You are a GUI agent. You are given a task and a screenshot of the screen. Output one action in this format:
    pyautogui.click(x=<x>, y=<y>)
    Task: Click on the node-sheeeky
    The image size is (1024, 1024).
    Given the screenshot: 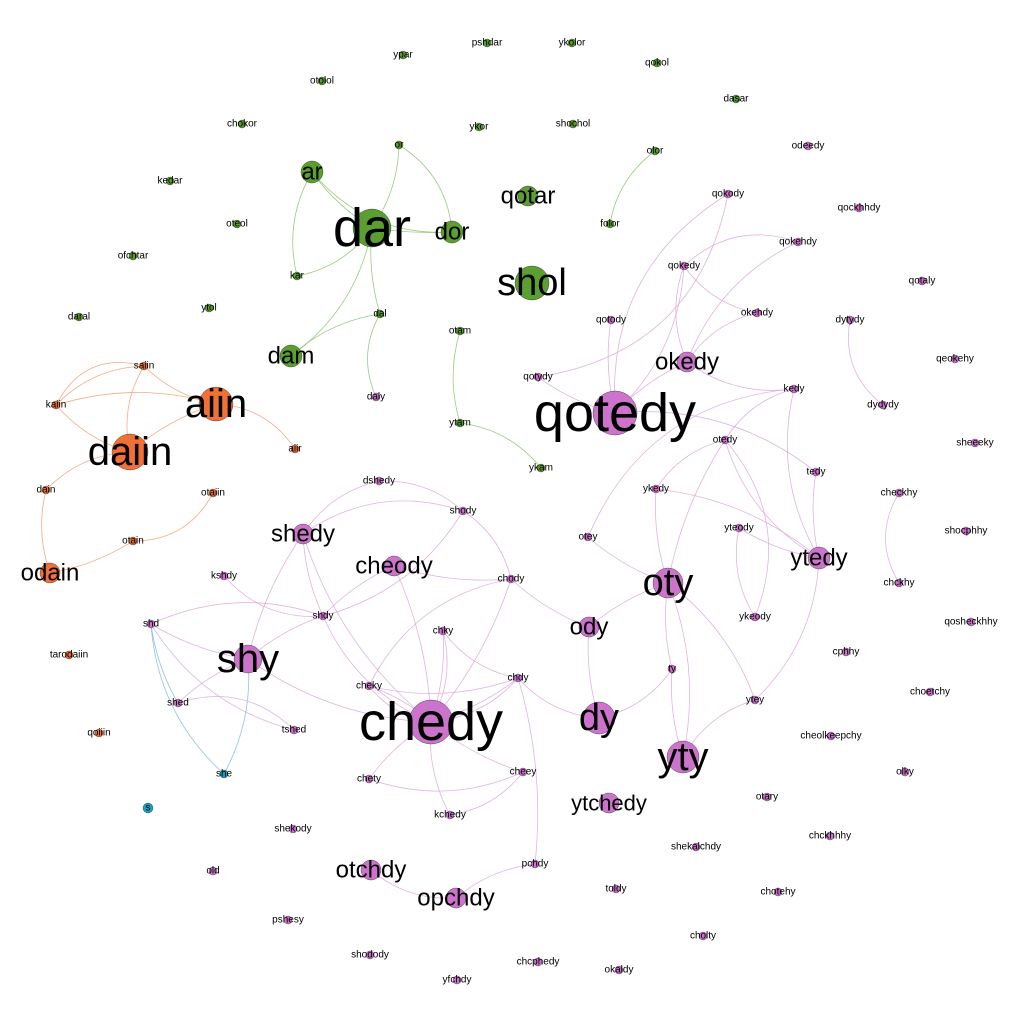 What is the action you would take?
    pyautogui.click(x=975, y=443)
    